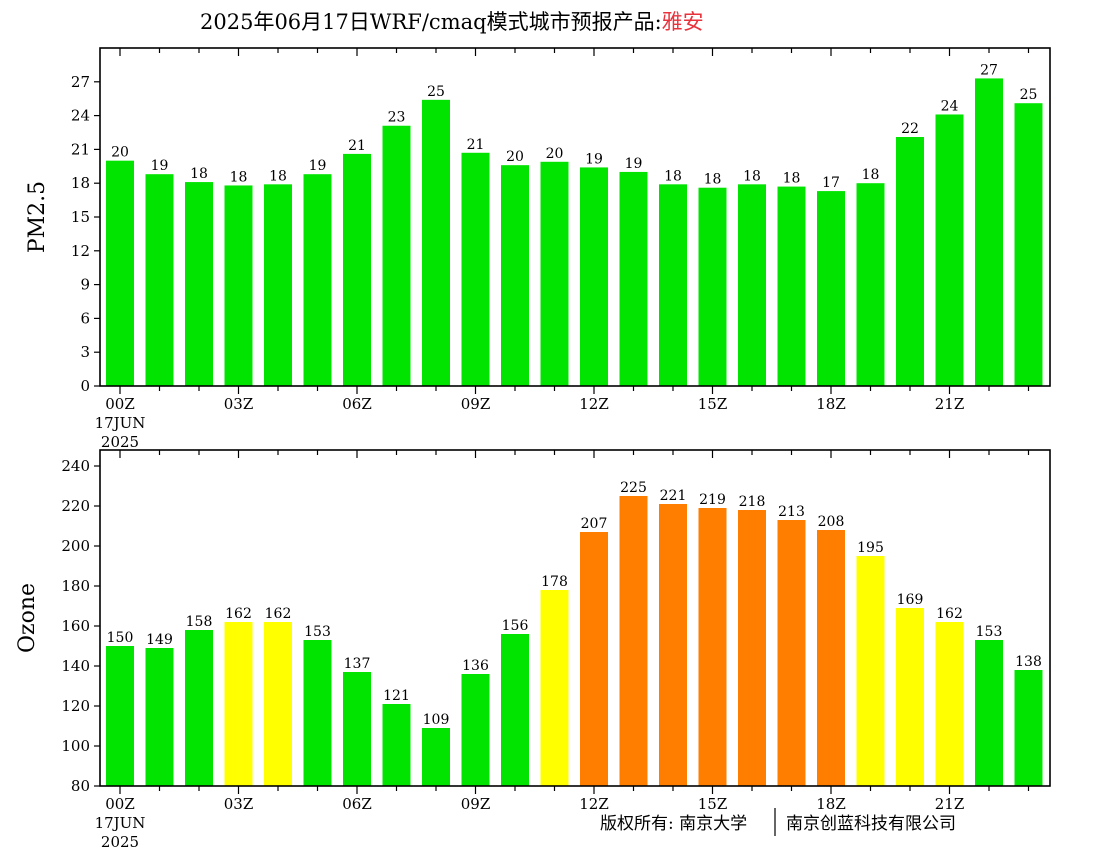  What do you see at coordinates (989, 232) in the screenshot?
I see `pm25-bar-22Z` at bounding box center [989, 232].